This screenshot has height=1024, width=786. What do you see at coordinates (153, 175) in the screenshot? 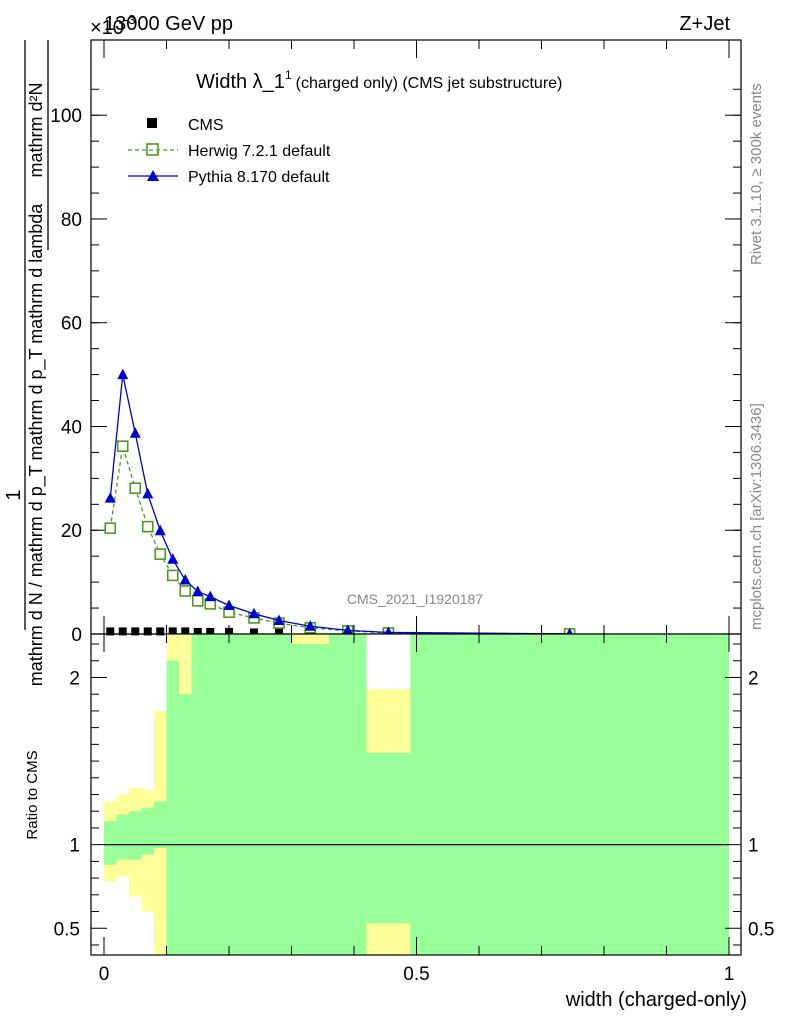
I see `legend-marker-pythia` at bounding box center [153, 175].